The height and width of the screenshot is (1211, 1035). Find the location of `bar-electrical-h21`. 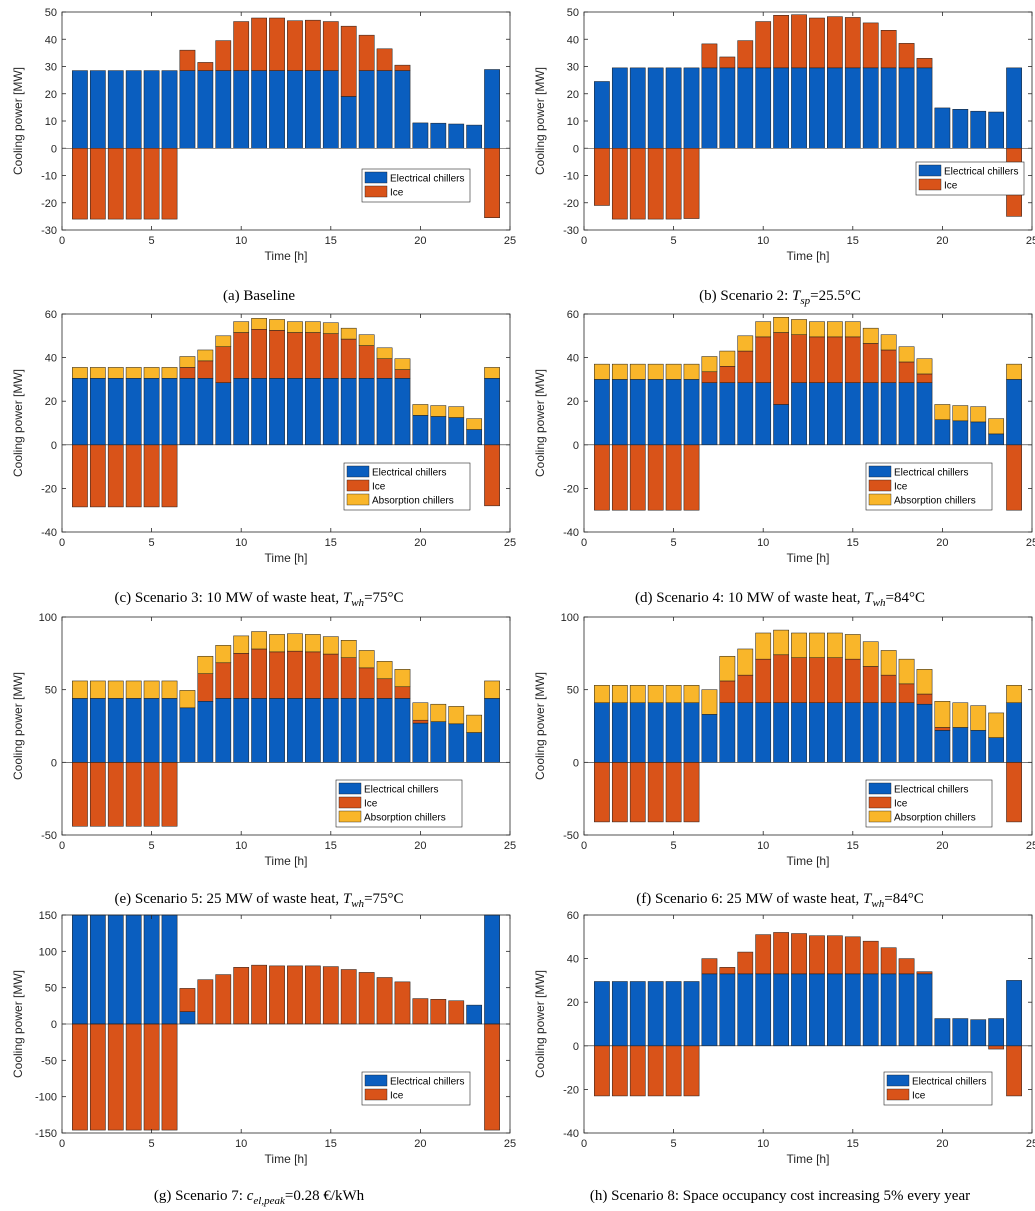

bar-electrical-h21 is located at coordinates (960, 433).